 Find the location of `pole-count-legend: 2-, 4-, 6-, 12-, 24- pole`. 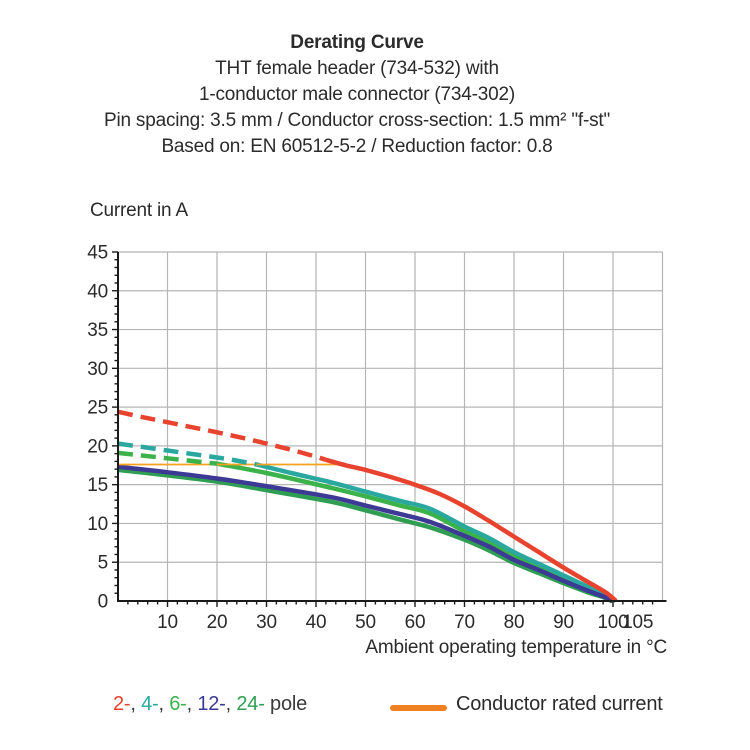

pole-count-legend: 2-, 4-, 6-, 12-, 24- pole is located at coordinates (210, 704).